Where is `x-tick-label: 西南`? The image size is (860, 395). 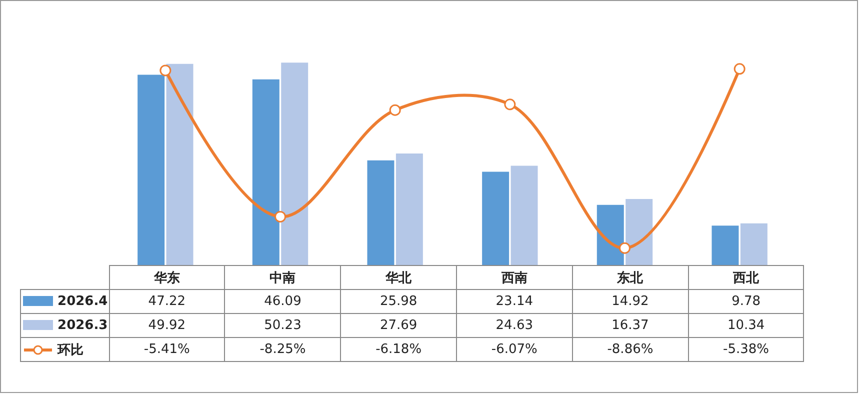
x-tick-label: 西南 is located at coordinates (514, 278).